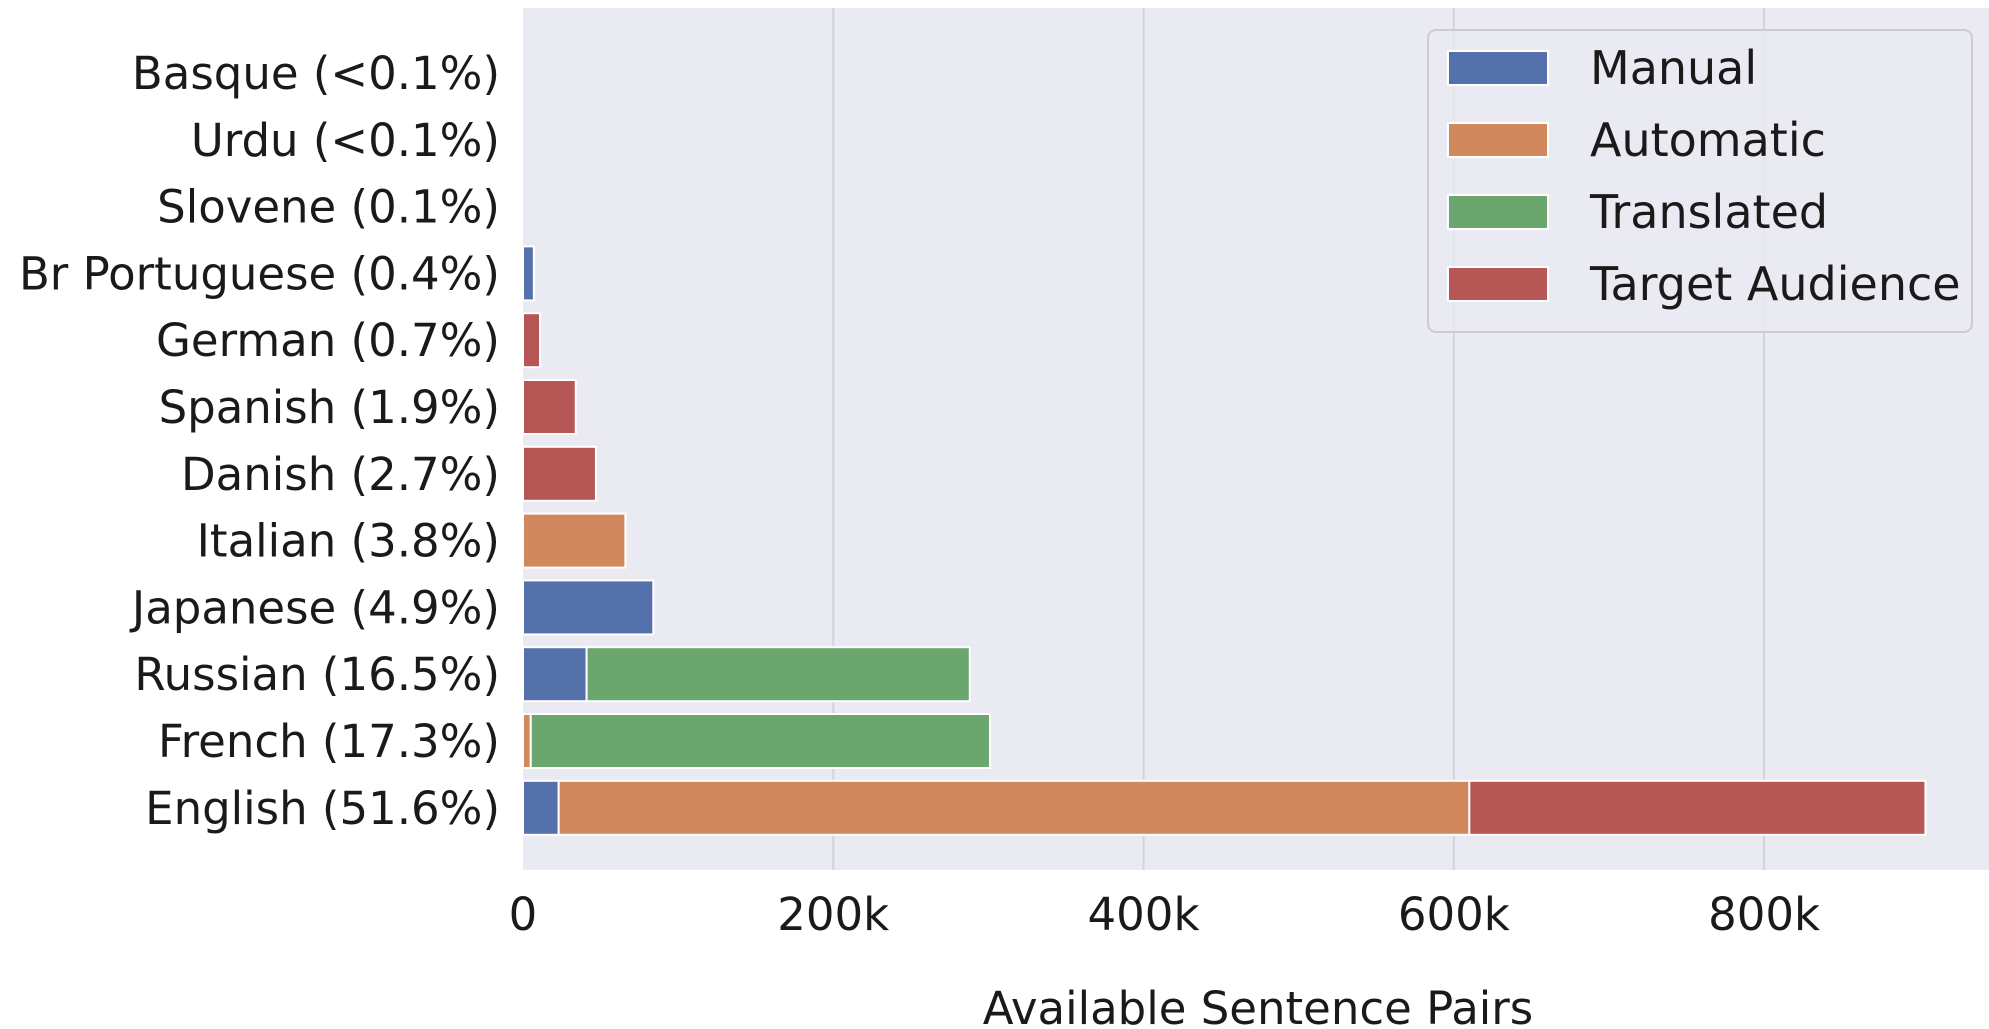  I want to click on legend-label: Automatic, so click(1708, 140).